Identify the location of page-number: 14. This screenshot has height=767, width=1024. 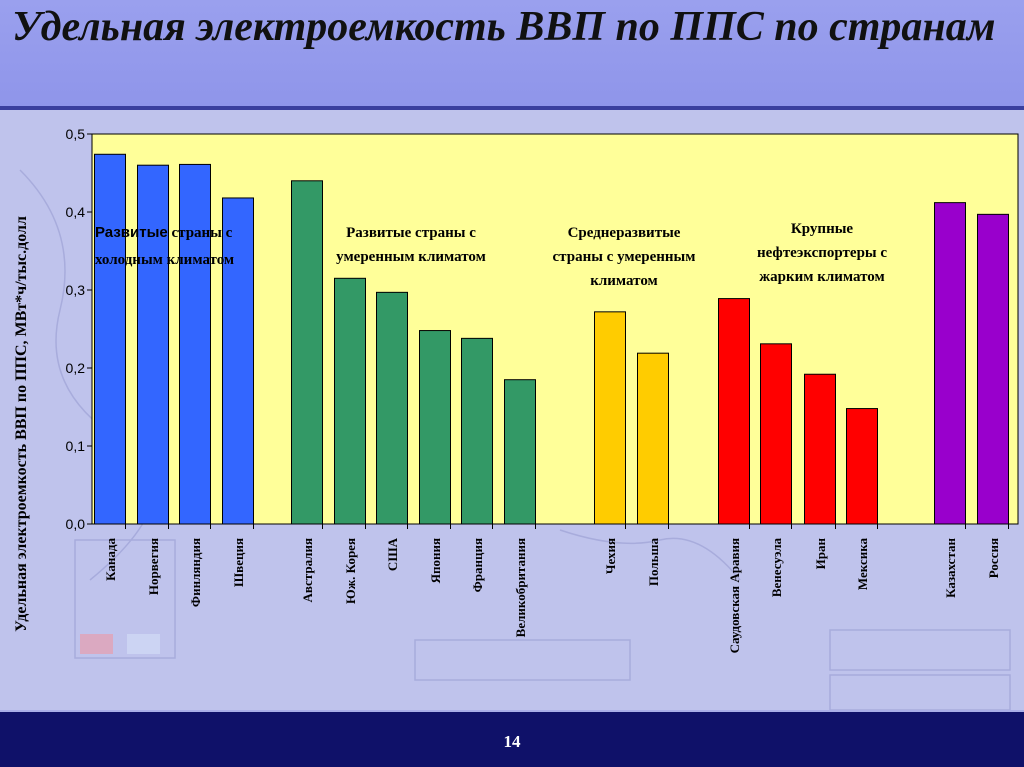
(512, 741).